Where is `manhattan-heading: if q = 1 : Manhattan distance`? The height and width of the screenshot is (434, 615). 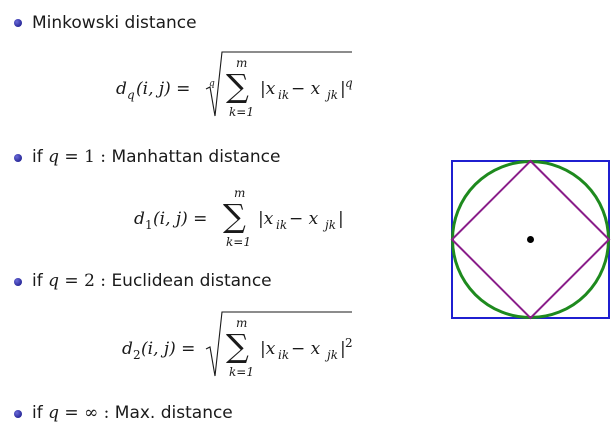
manhattan-heading: if q = 1 : Manhattan distance is located at coordinates (156, 157).